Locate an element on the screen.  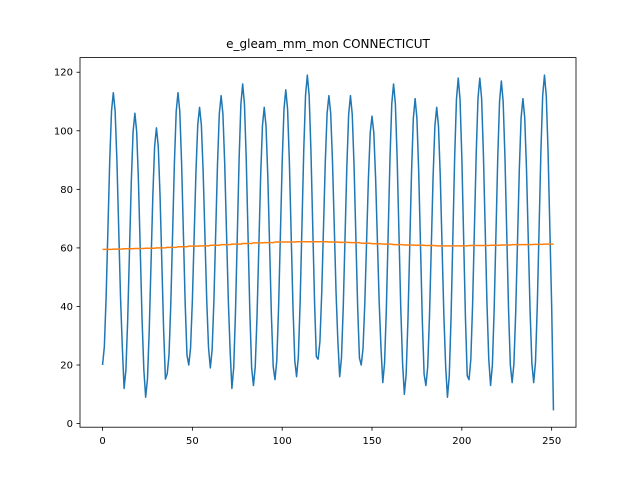
y-tick-label: 80 is located at coordinates (66, 190).